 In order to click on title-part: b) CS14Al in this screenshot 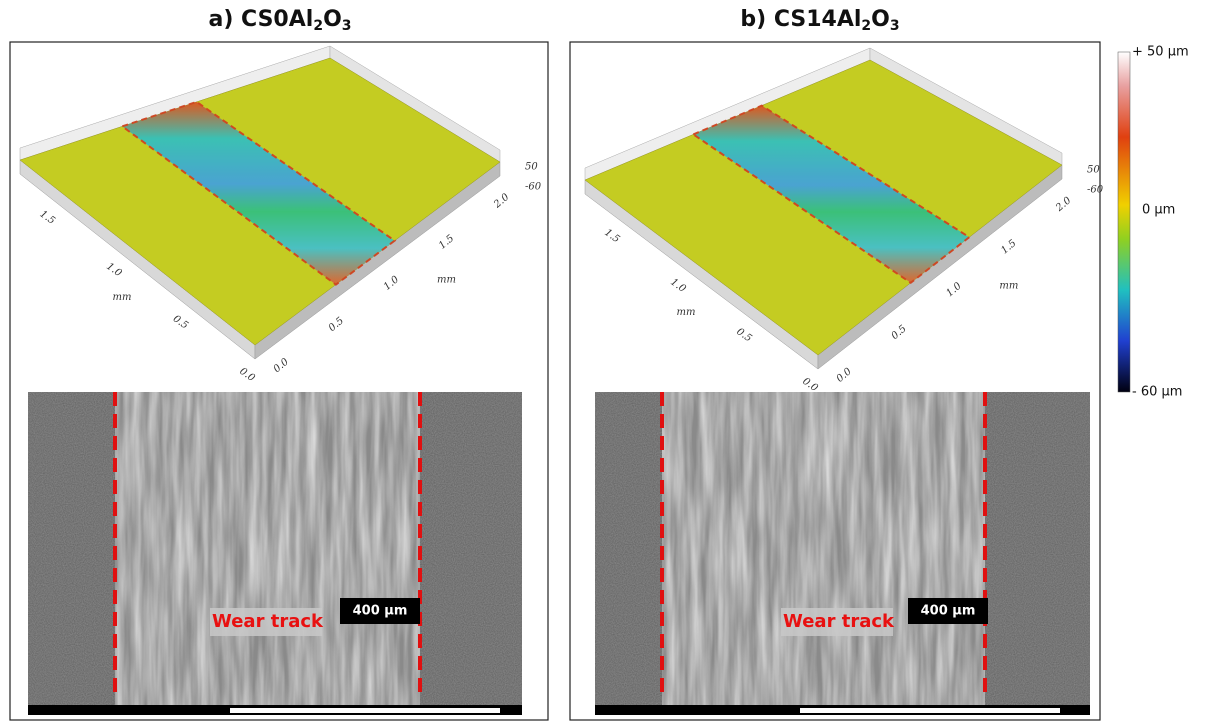, I will do `click(800, 19)`.